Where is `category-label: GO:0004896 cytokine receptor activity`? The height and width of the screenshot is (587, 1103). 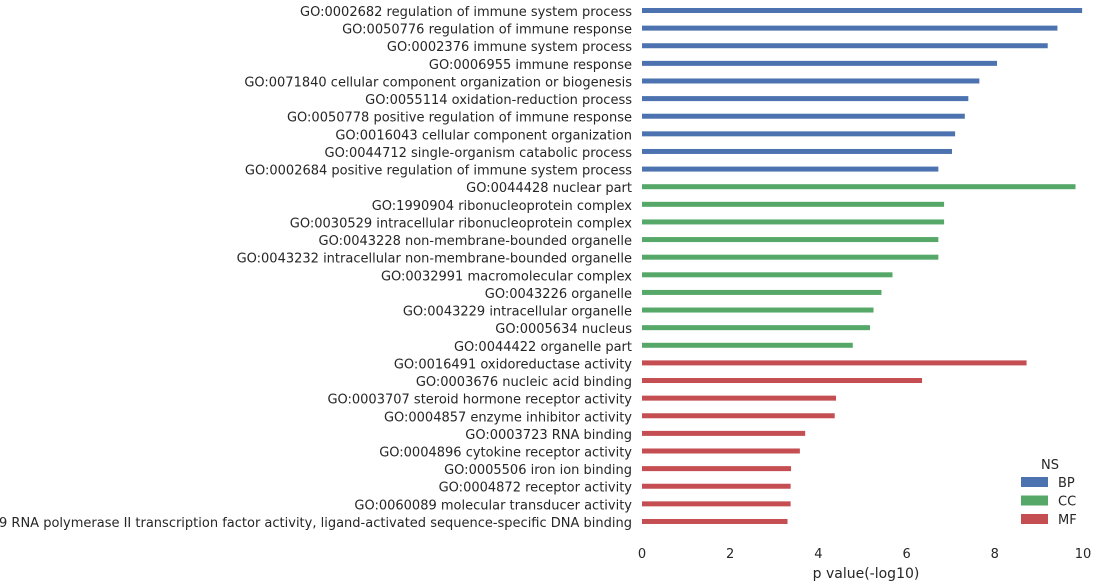 category-label: GO:0004896 cytokine receptor activity is located at coordinates (505, 453).